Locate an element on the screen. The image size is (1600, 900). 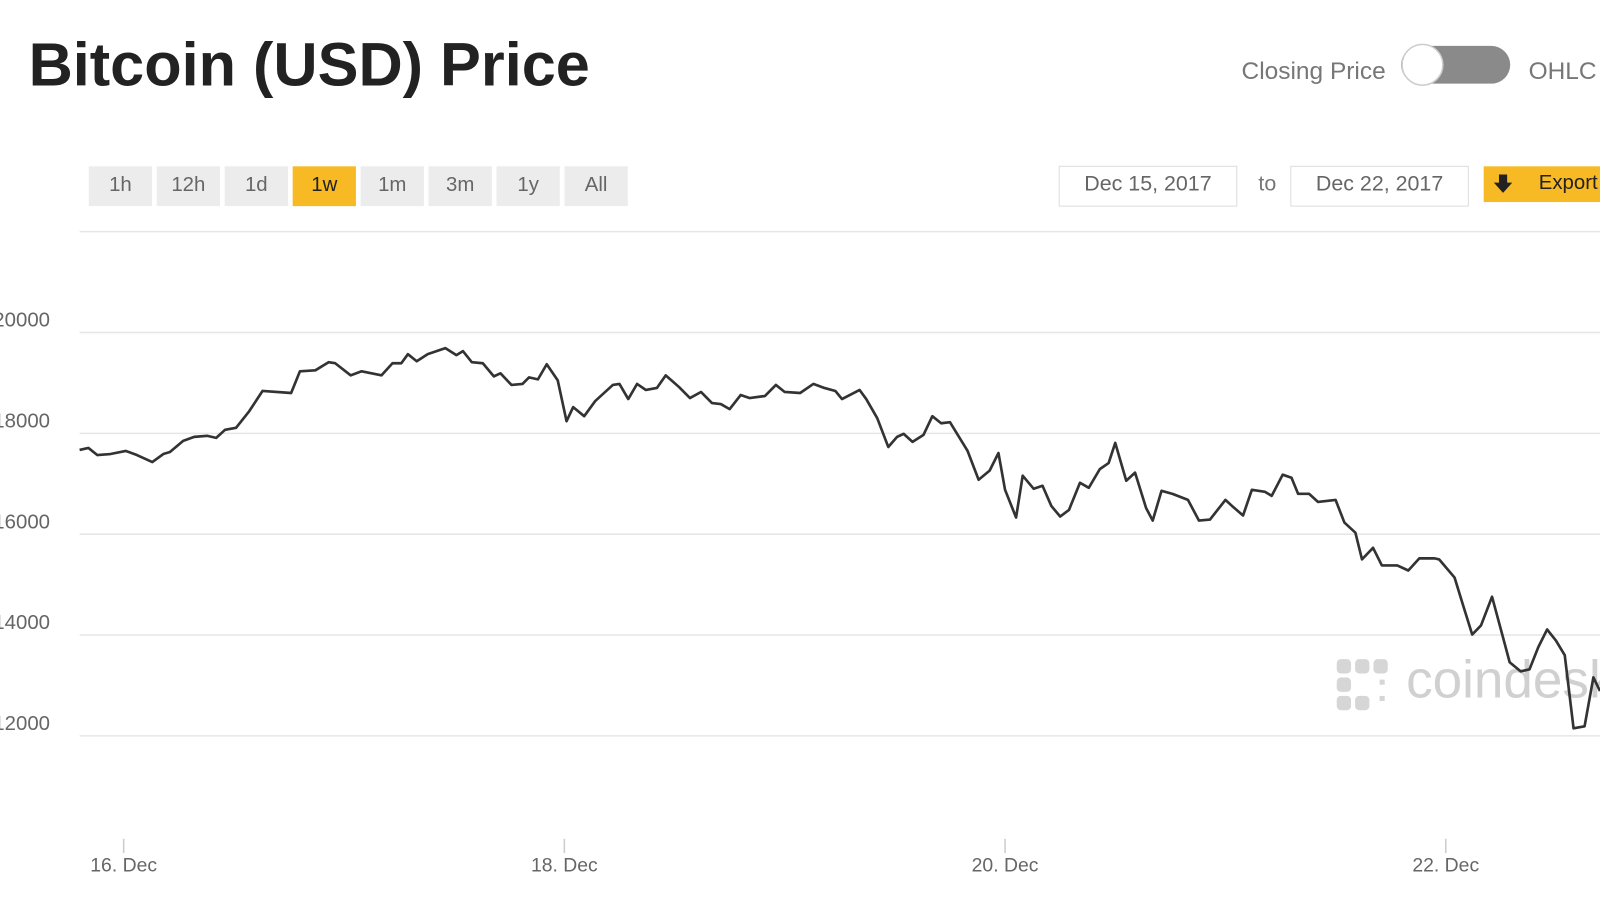
toggle-label: Closing Price is located at coordinates (1314, 71).